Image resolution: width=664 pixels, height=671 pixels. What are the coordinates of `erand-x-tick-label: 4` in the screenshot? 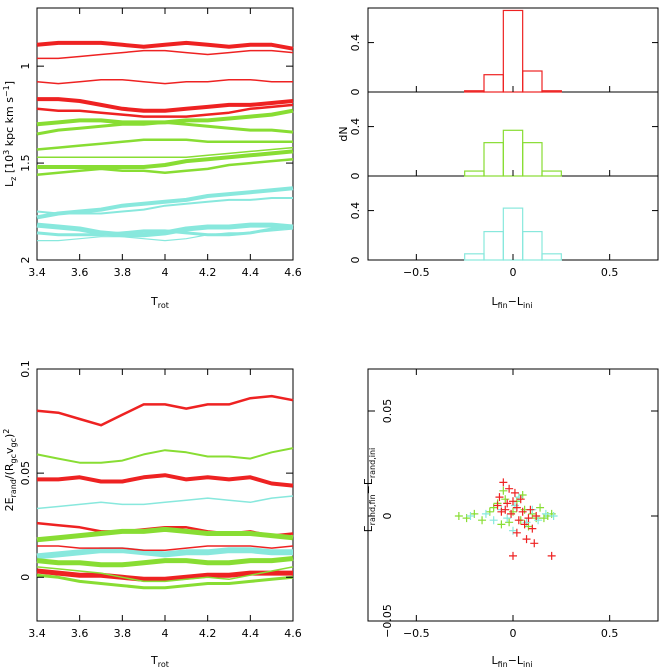 It's located at (165, 633).